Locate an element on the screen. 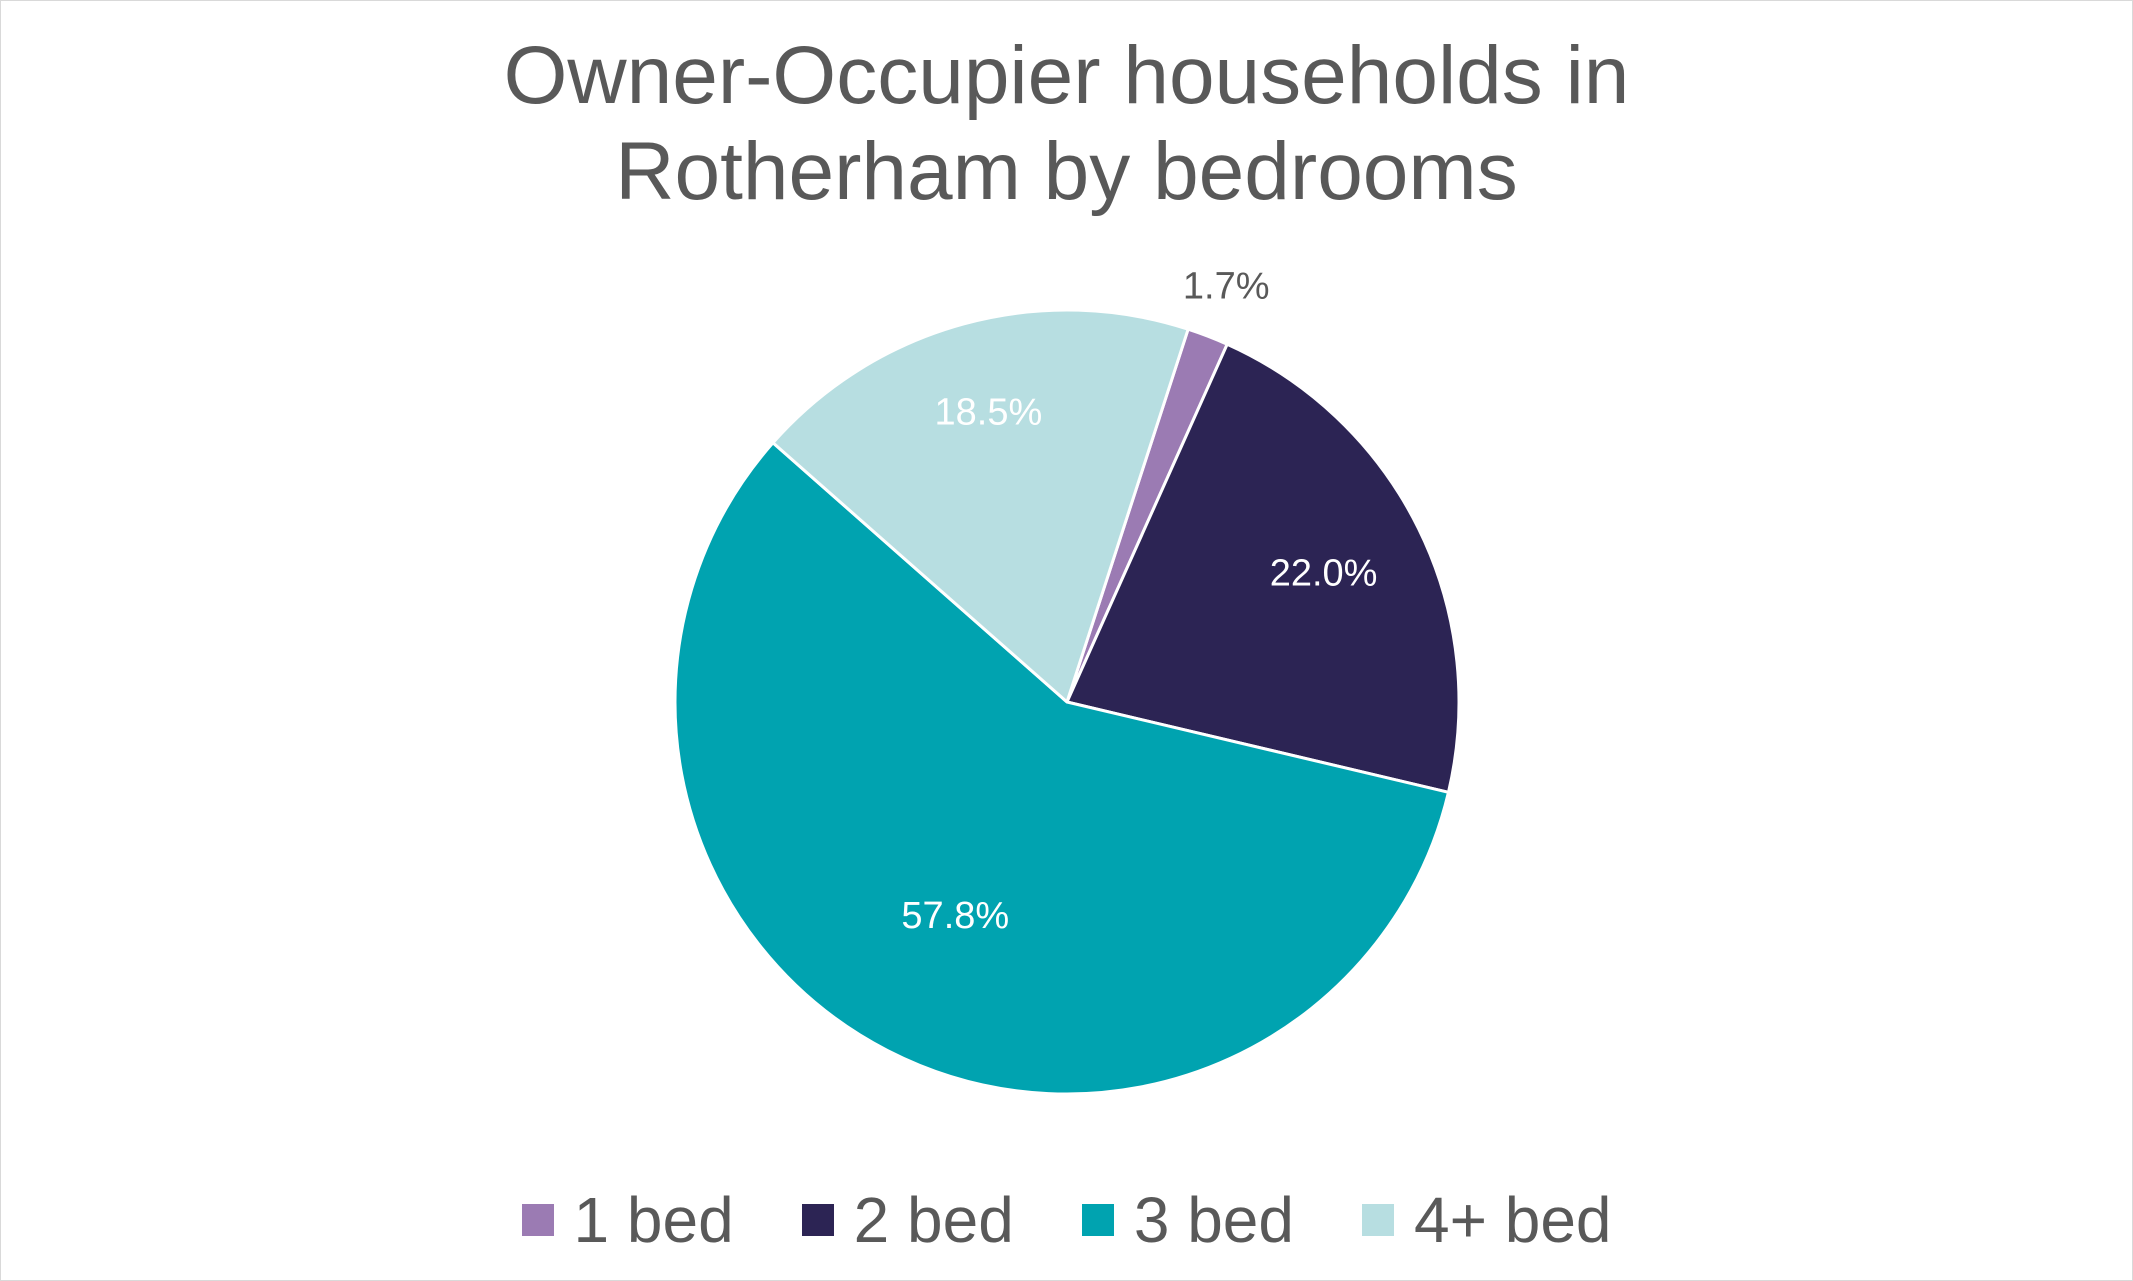 This screenshot has width=2133, height=1281. legend-item-3-bed: 3 bed is located at coordinates (1187, 1220).